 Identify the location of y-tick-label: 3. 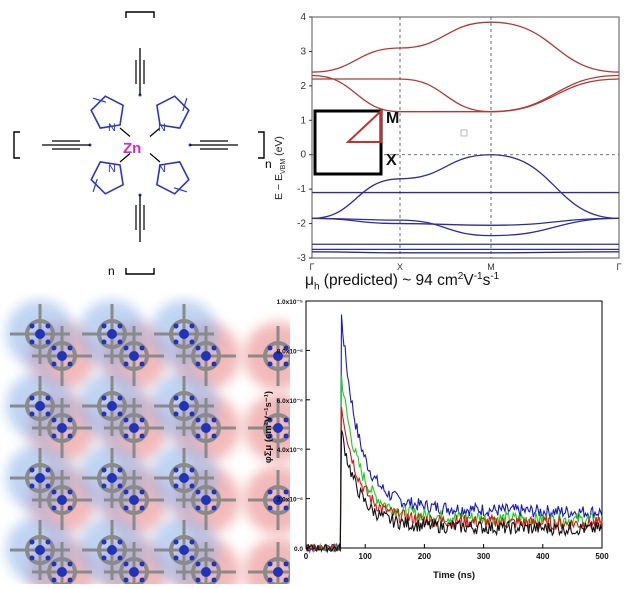
(303, 51).